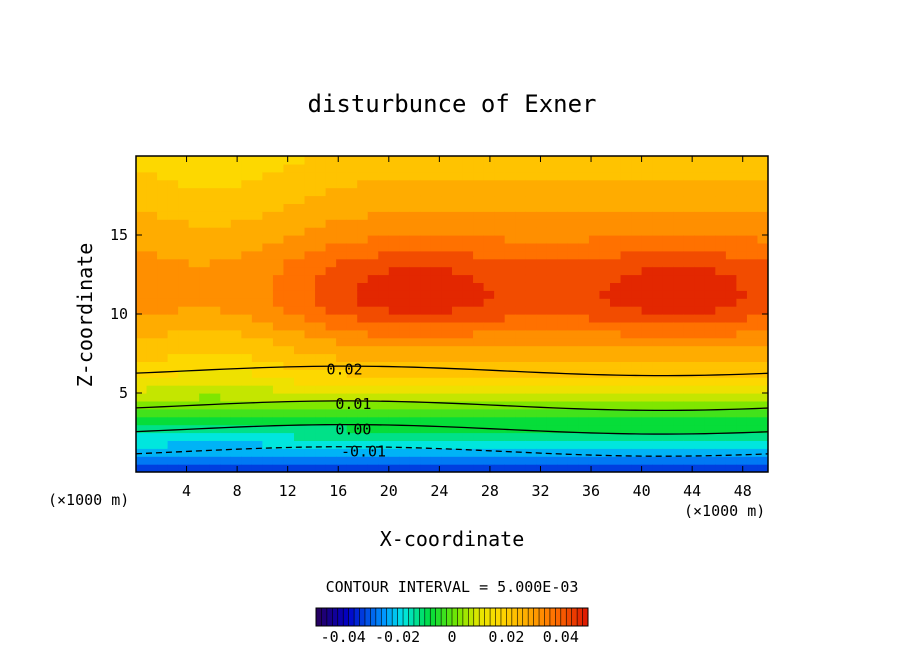 This screenshot has height=654, width=904. I want to click on contour-label: 0.00, so click(353, 429).